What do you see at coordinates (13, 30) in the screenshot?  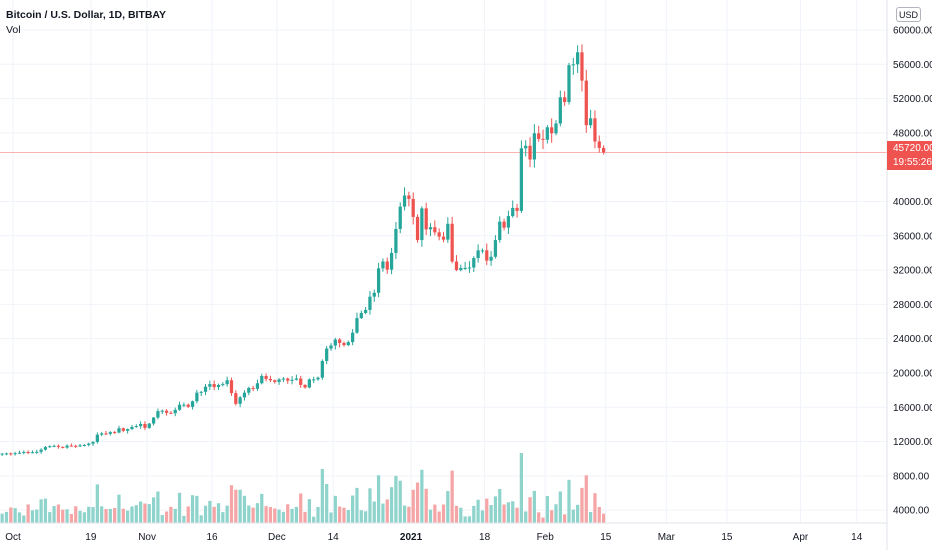 I see `volume-indicator-label: Vol` at bounding box center [13, 30].